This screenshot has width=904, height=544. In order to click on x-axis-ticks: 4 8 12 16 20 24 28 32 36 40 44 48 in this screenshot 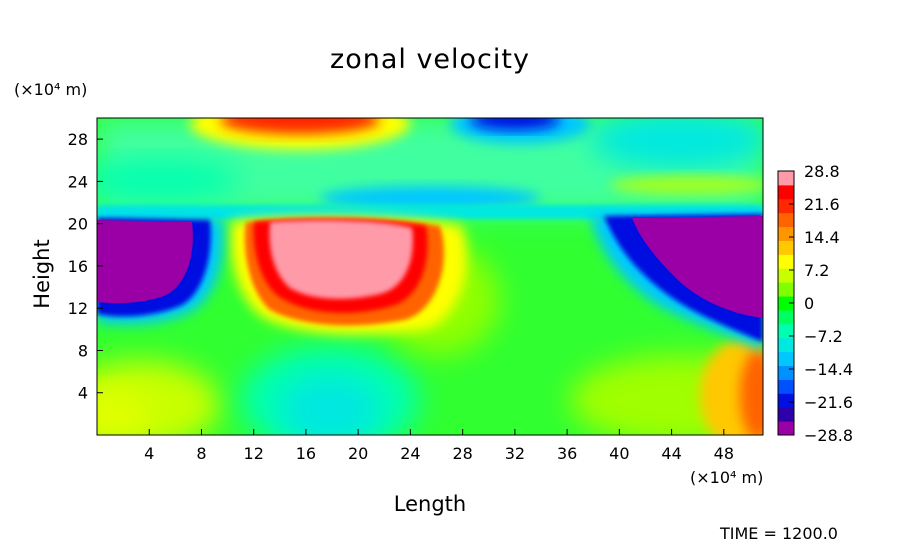, I will do `click(439, 446)`.